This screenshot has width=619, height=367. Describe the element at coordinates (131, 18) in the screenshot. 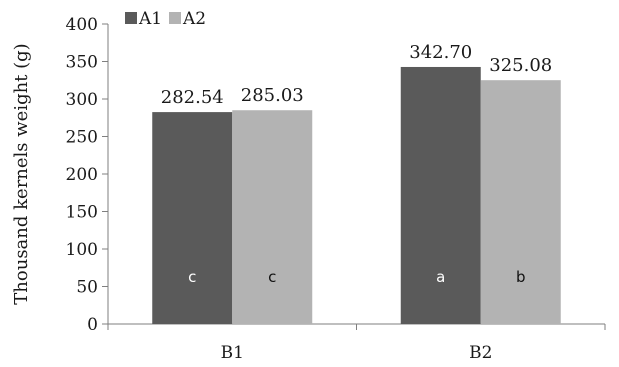

I see `legend-swatch-a1` at that location.